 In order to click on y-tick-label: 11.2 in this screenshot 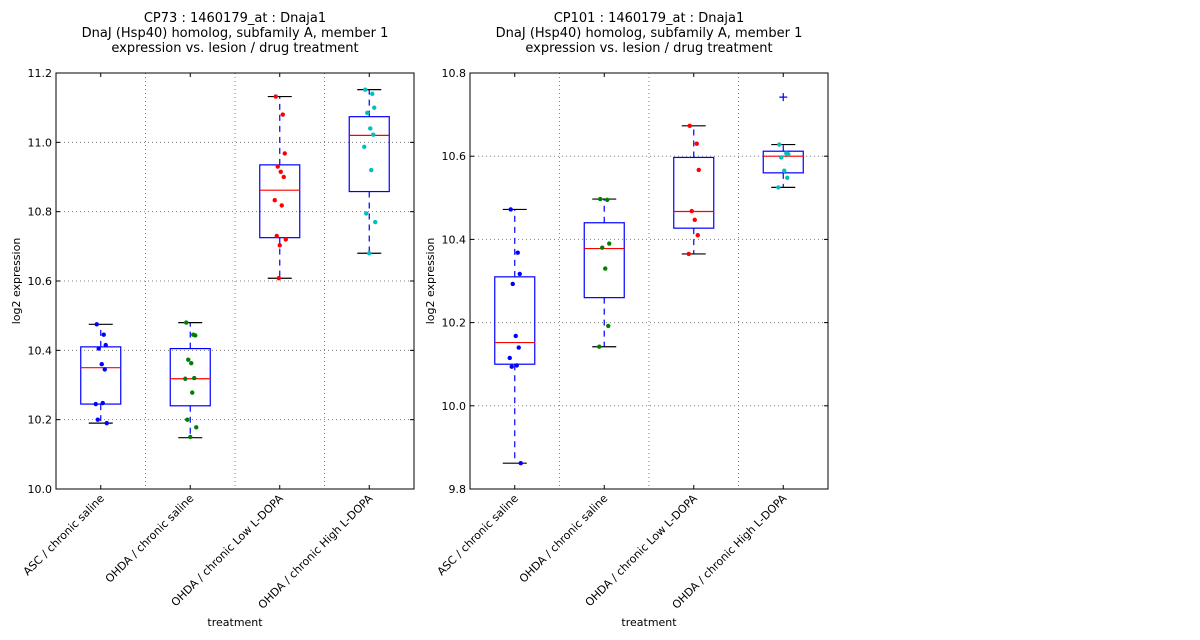, I will do `click(40, 73)`.